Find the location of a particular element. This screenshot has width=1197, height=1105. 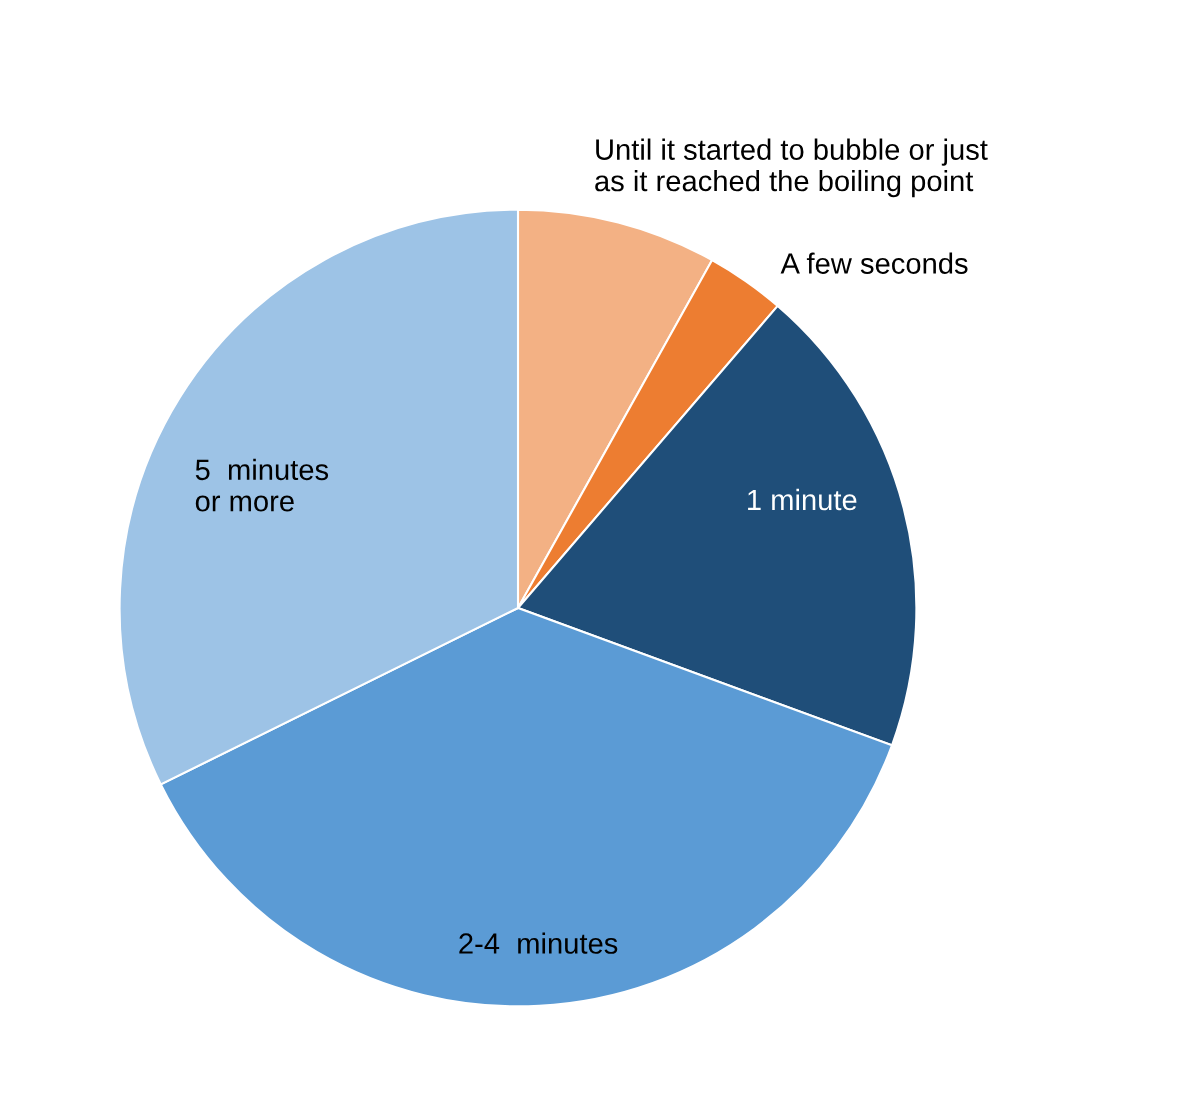

slice-label: 5 minutes or more is located at coordinates (262, 485).